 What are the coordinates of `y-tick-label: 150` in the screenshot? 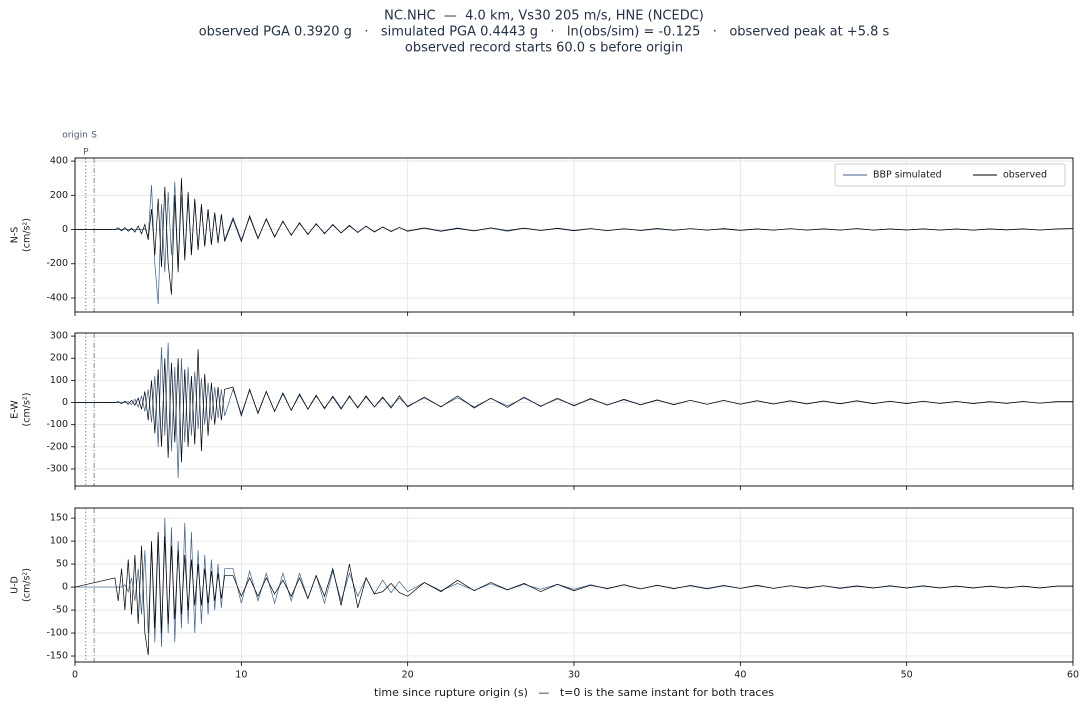 It's located at (59, 518).